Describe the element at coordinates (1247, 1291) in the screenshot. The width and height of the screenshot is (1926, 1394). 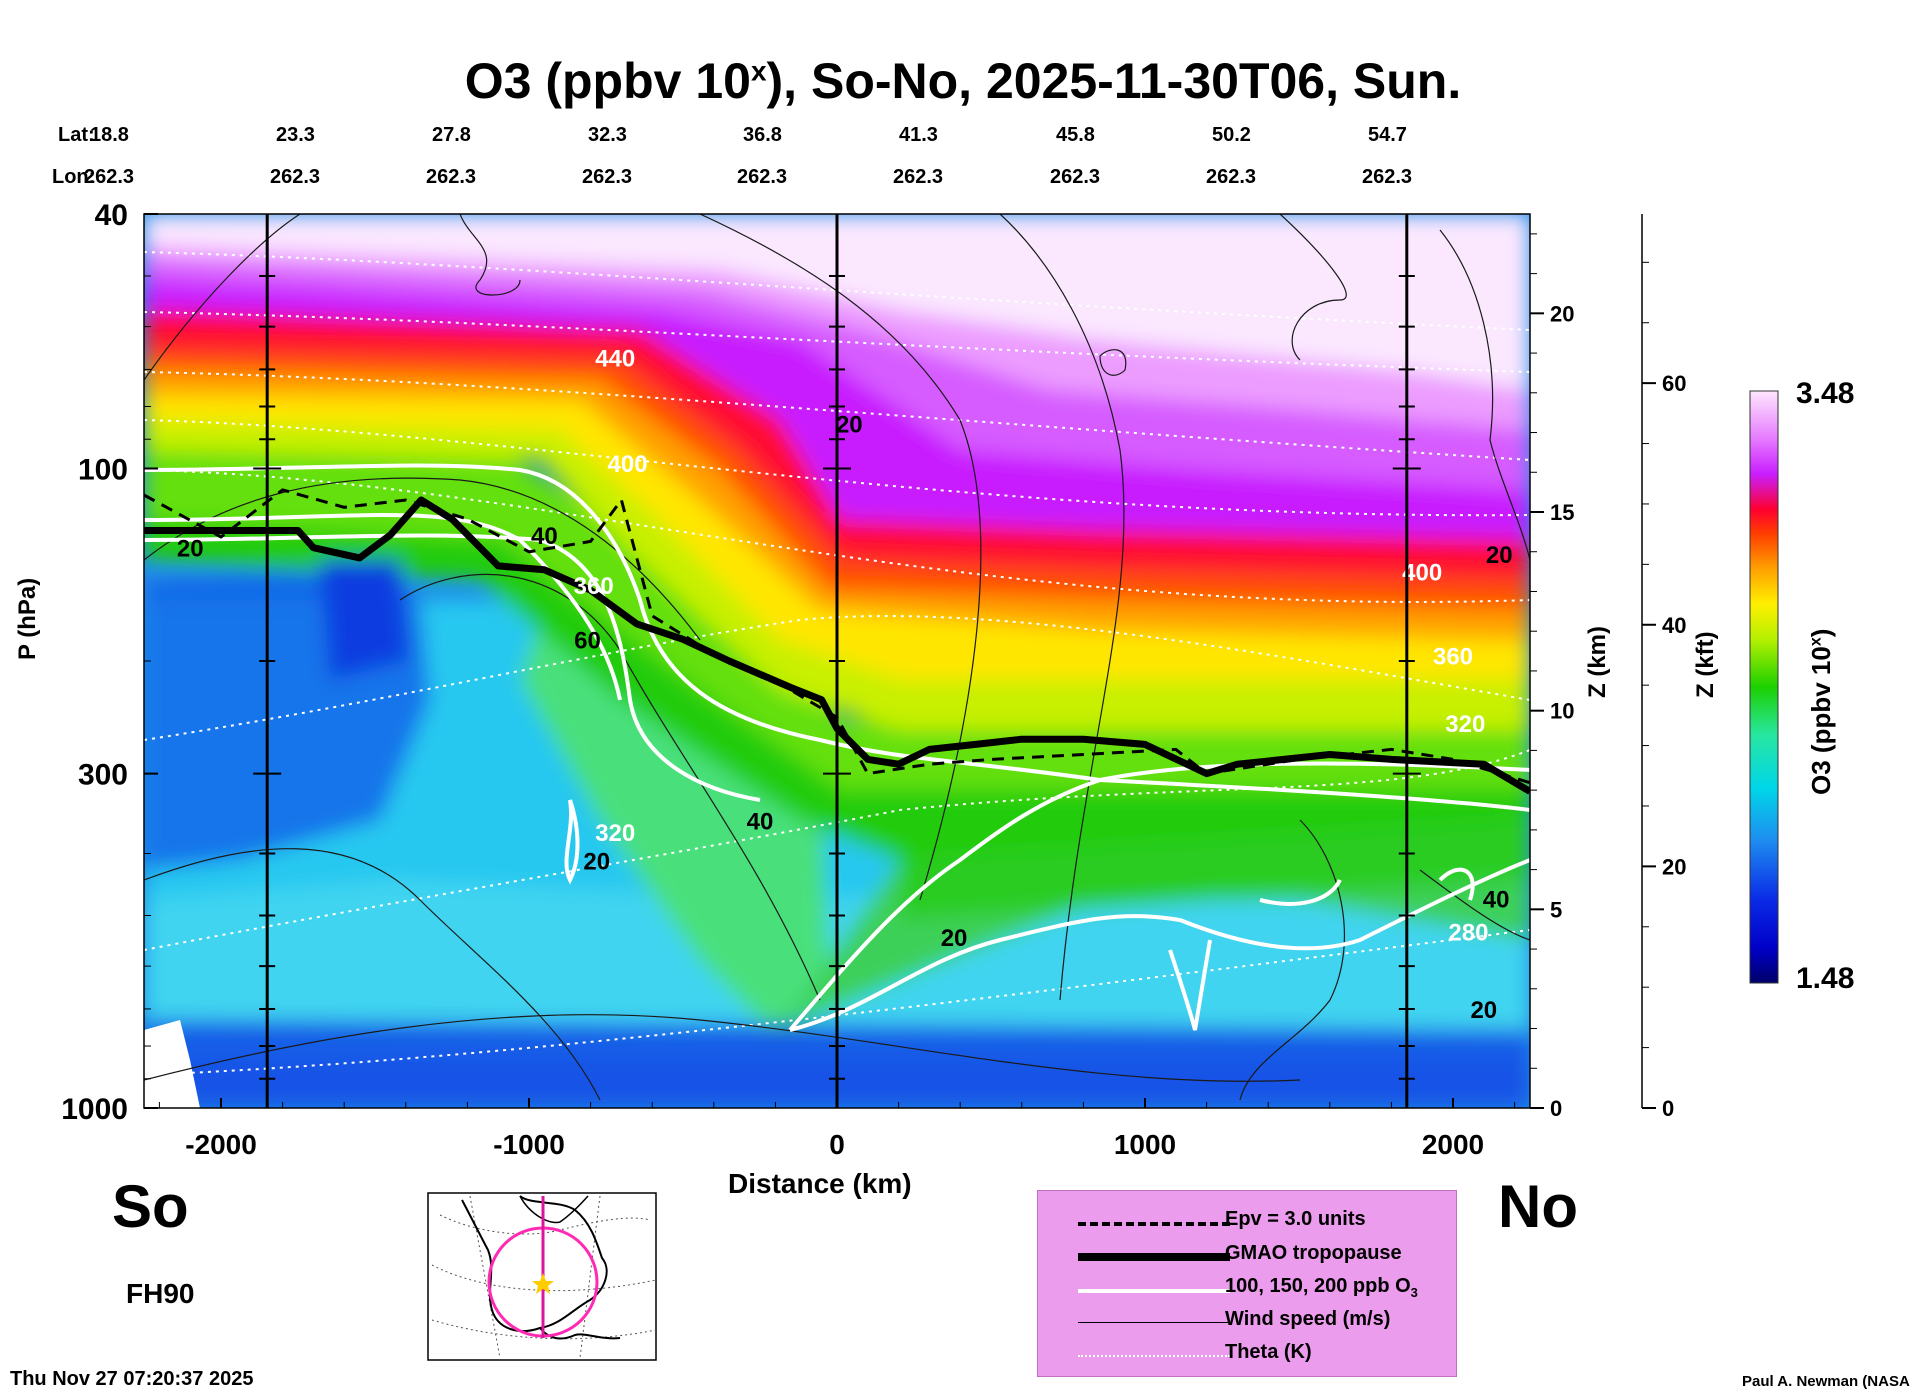
I see `legend-item-o3: 100, 150, 200 ppb O3` at that location.